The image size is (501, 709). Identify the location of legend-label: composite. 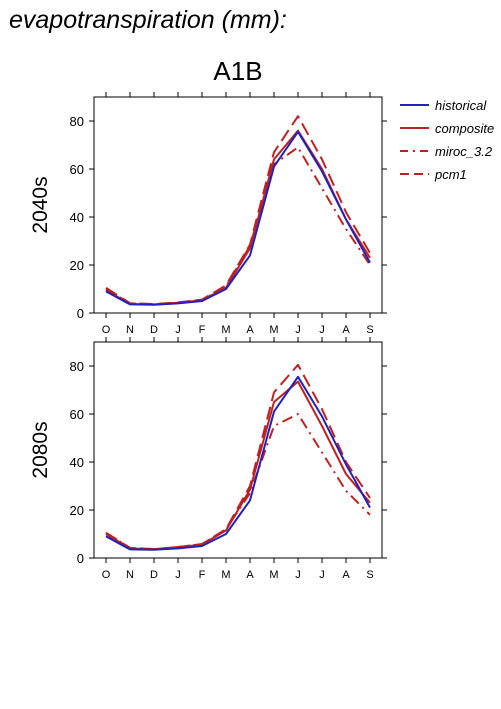
(464, 128).